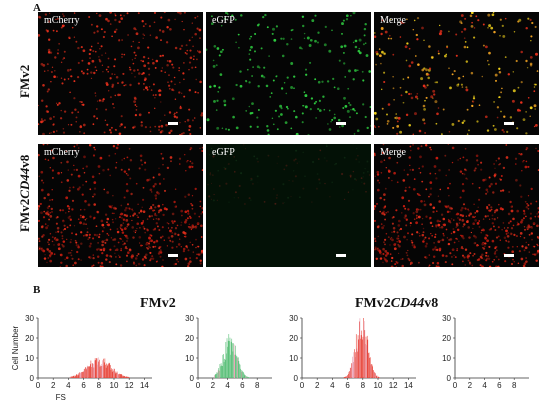 Image resolution: width=550 pixels, height=405 pixels. What do you see at coordinates (62, 20) in the screenshot?
I see `tile-label: mCherry` at bounding box center [62, 20].